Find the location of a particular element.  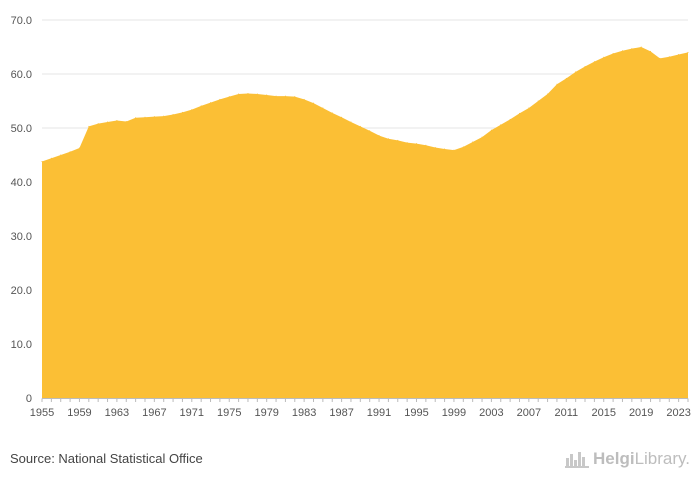

axes is located at coordinates (365, 400).